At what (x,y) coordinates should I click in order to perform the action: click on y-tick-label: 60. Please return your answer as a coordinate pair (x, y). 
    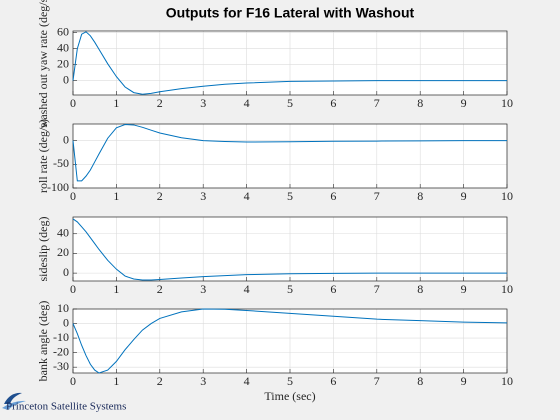
    Looking at the image, I should click on (63, 31).